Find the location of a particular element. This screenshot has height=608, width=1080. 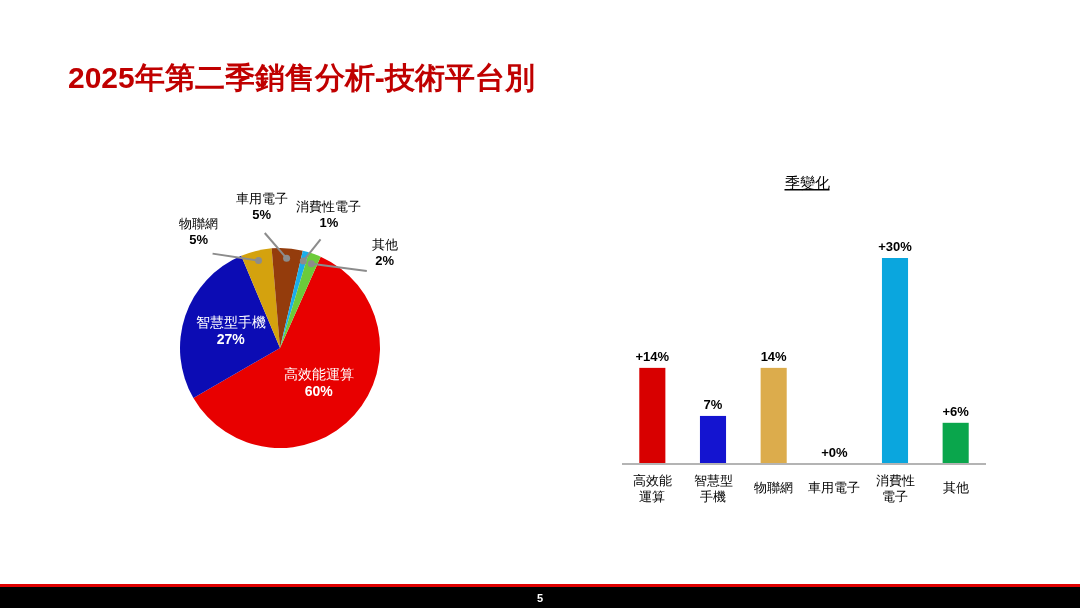

chart-title: 2025年第二季銷售分析-技術平台別 is located at coordinates (301, 77).